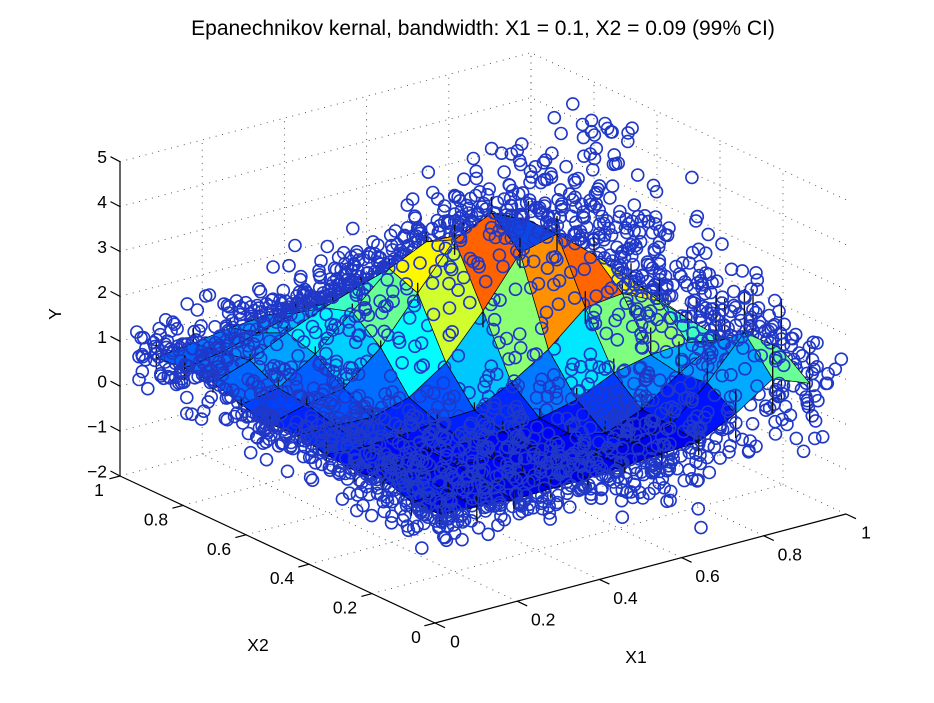 The height and width of the screenshot is (703, 934). I want to click on svg-text: 3, so click(102, 247).